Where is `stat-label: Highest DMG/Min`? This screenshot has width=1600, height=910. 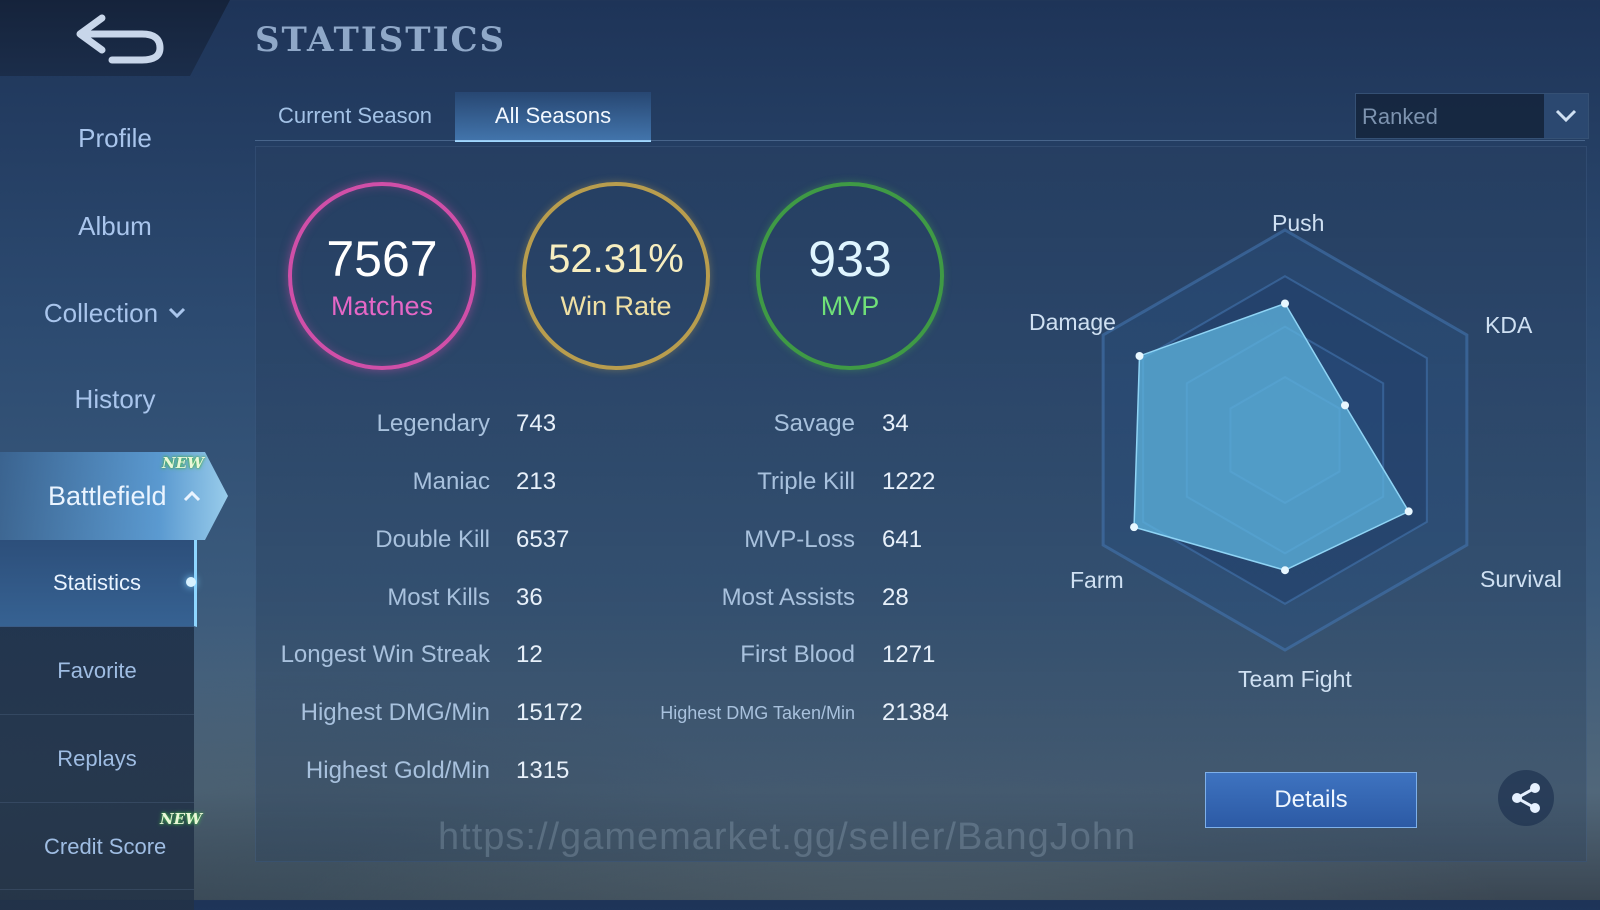 stat-label: Highest DMG/Min is located at coordinates (395, 712).